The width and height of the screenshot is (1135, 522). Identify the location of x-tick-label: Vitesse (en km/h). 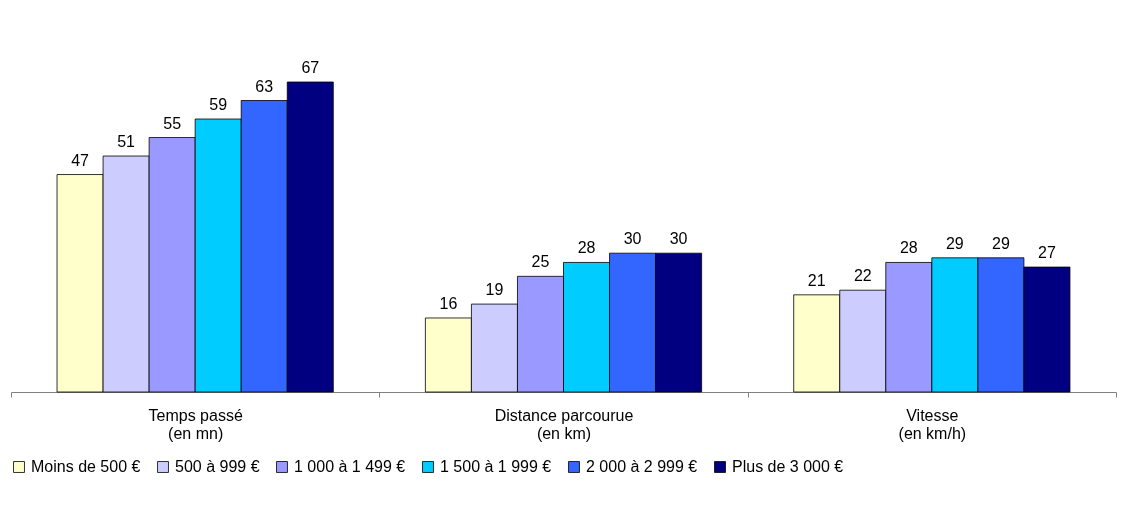
(932, 424).